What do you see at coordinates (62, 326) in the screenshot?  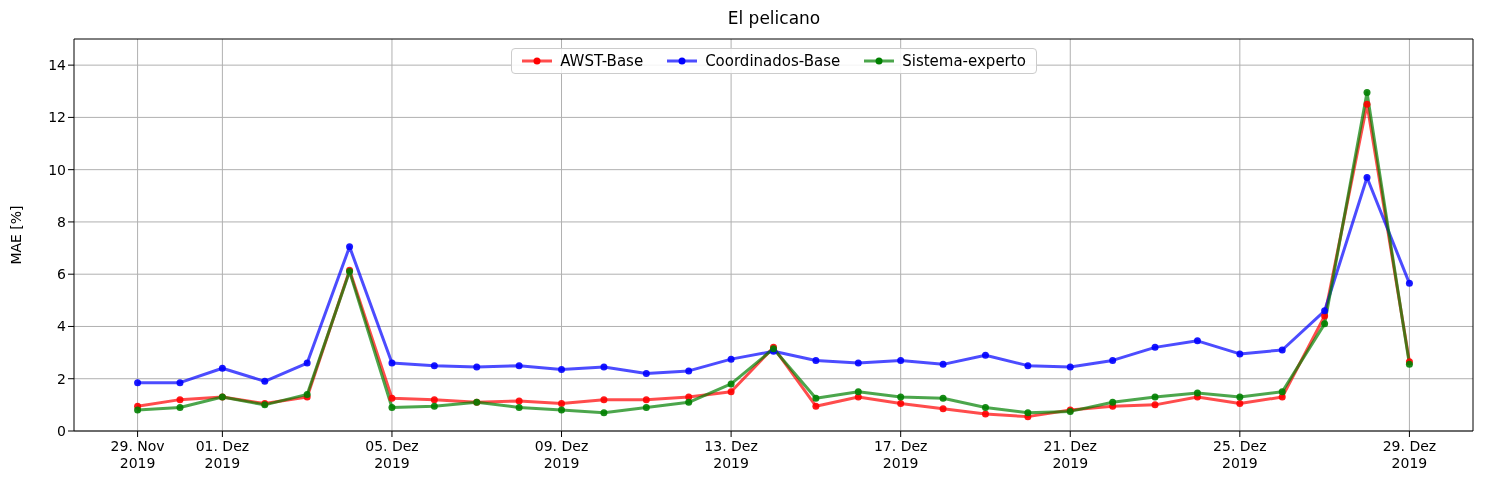 I see `y-tick-label: 4` at bounding box center [62, 326].